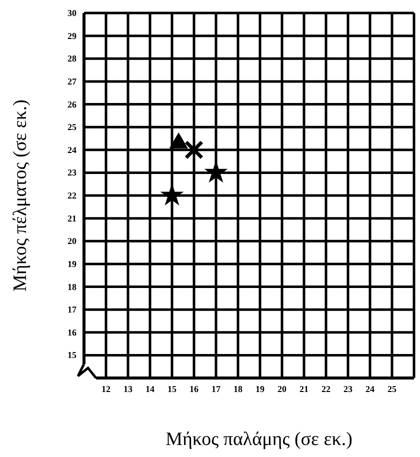  I want to click on y-axis-title: Μήκος πέλματος (σε εκ.), so click(20, 195).